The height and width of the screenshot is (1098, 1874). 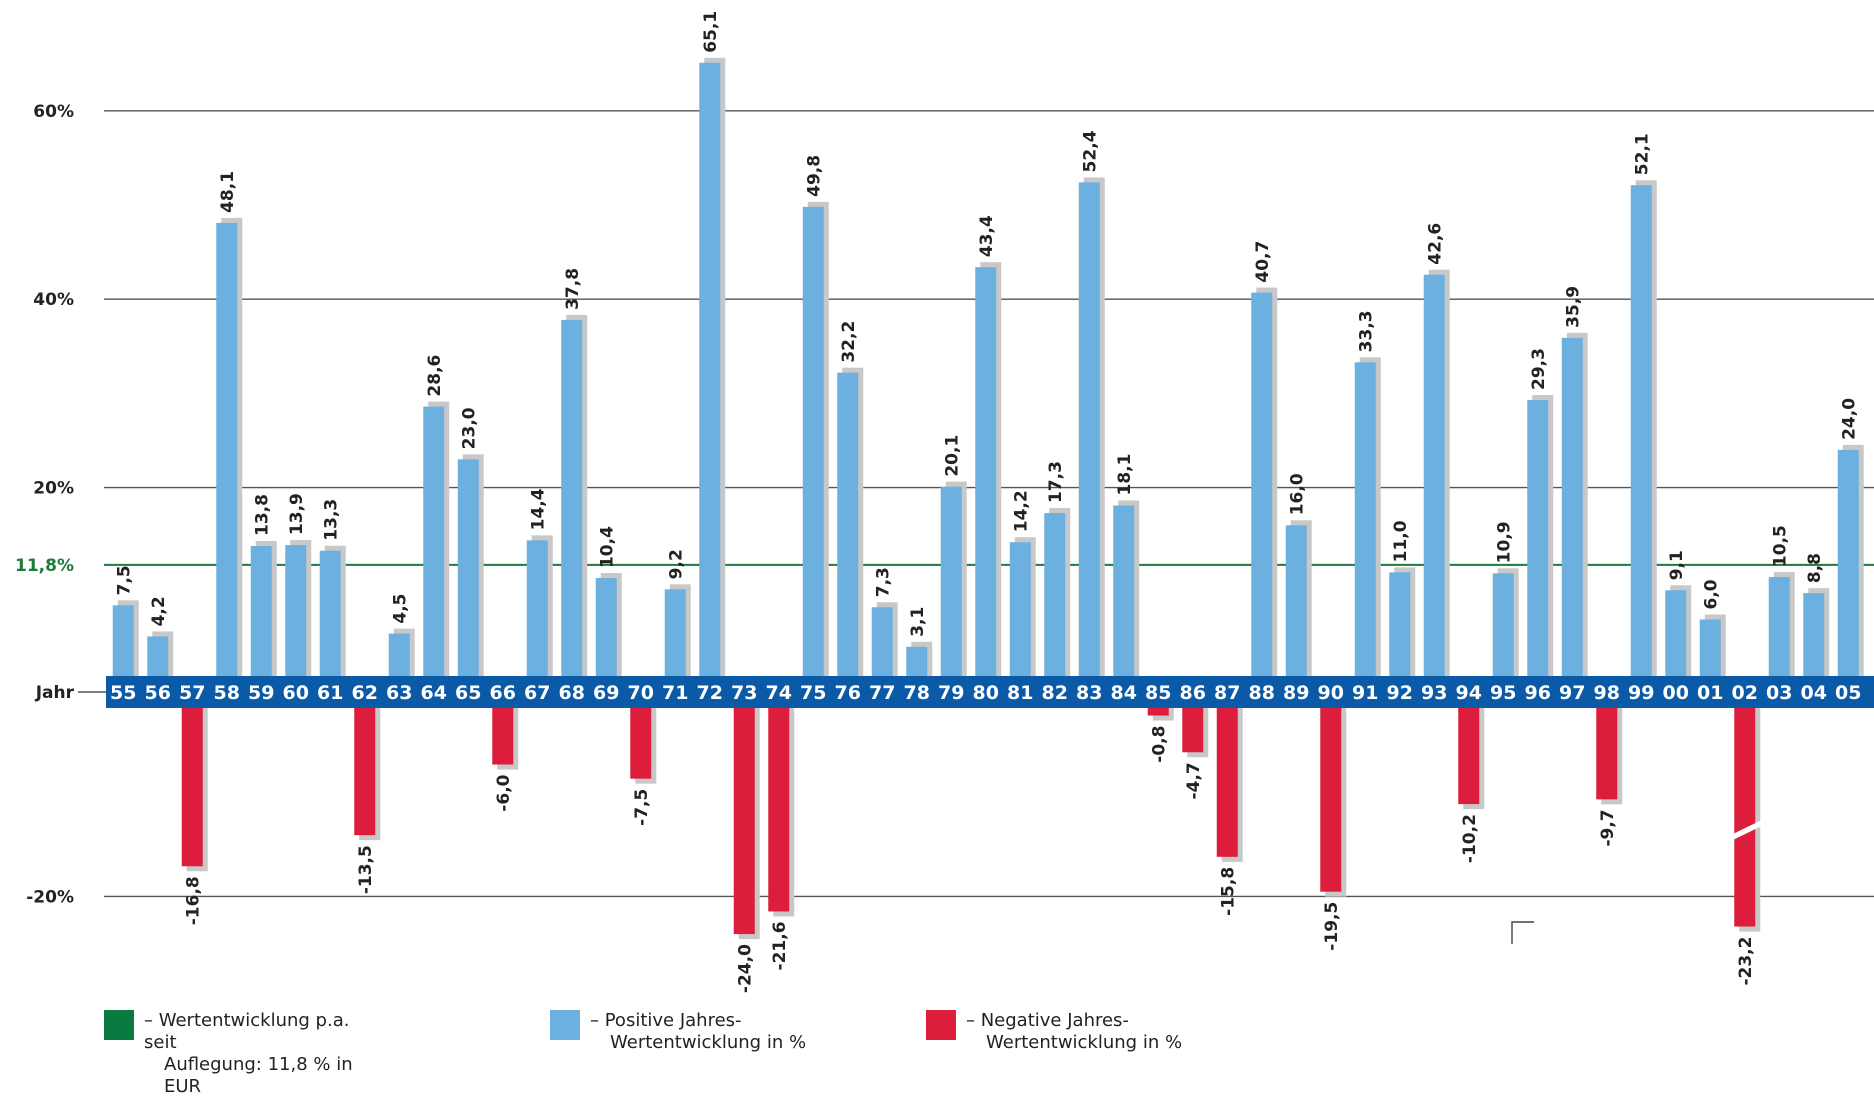 I want to click on data-label: 7,5, so click(x=124, y=580).